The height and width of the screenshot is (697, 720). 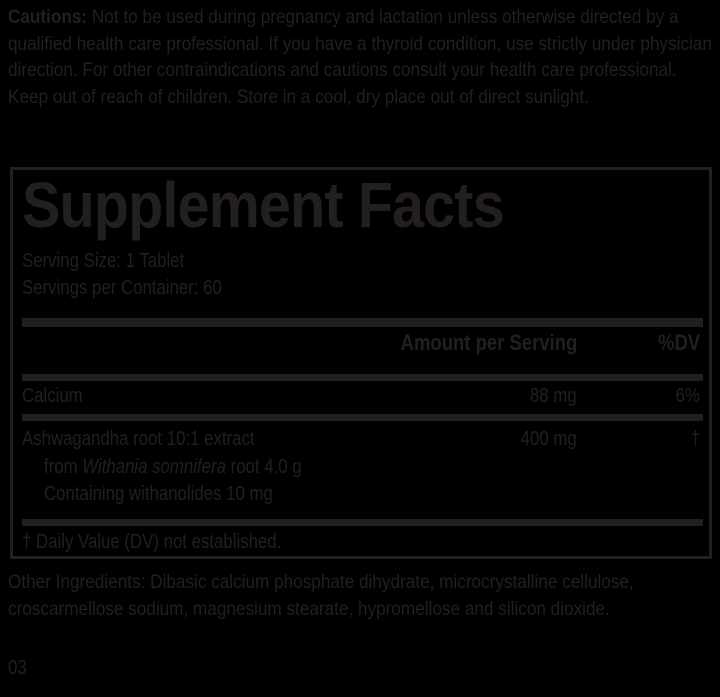 I want to click on nutrient-subline: Containing withanolides 10 mg, so click(x=180, y=494).